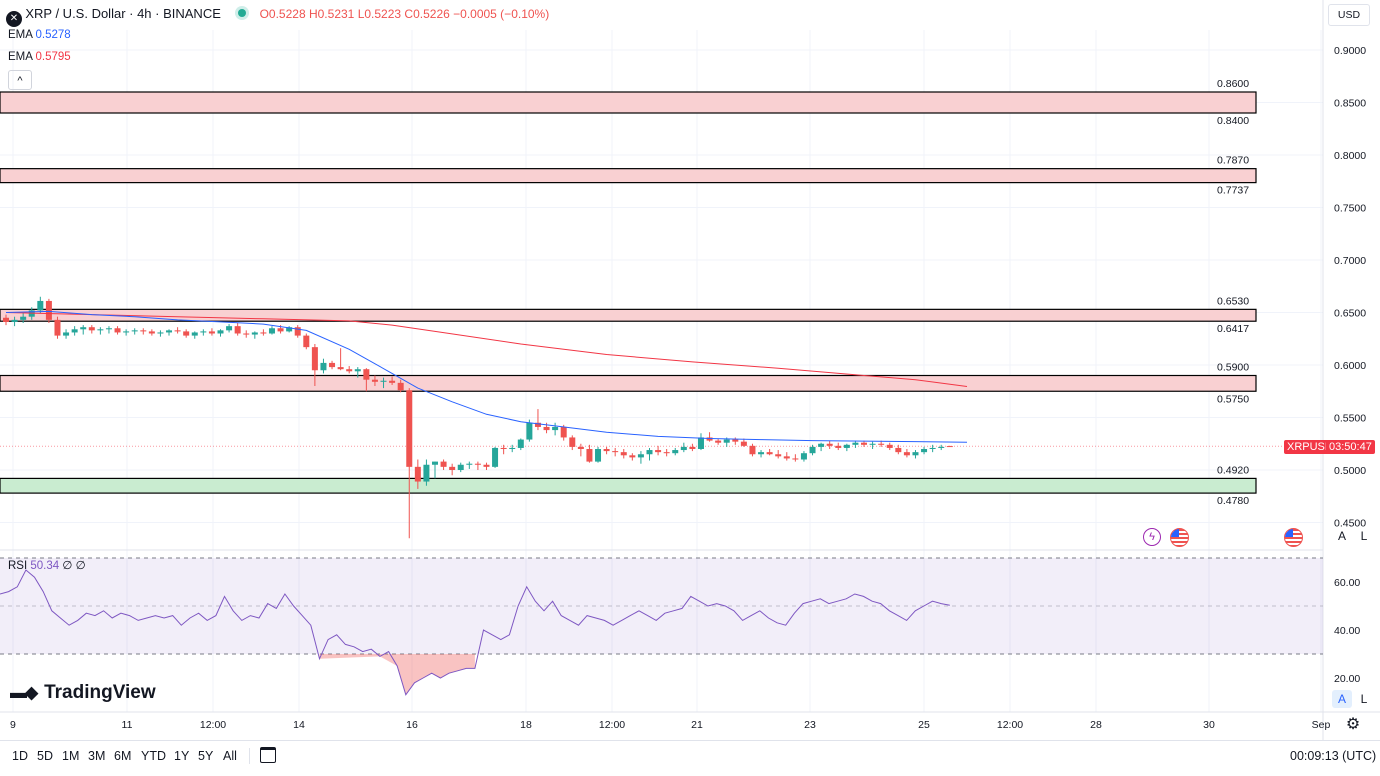  Describe the element at coordinates (1233, 121) in the screenshot. I see `zone-bottom-label: 0.8400` at that location.